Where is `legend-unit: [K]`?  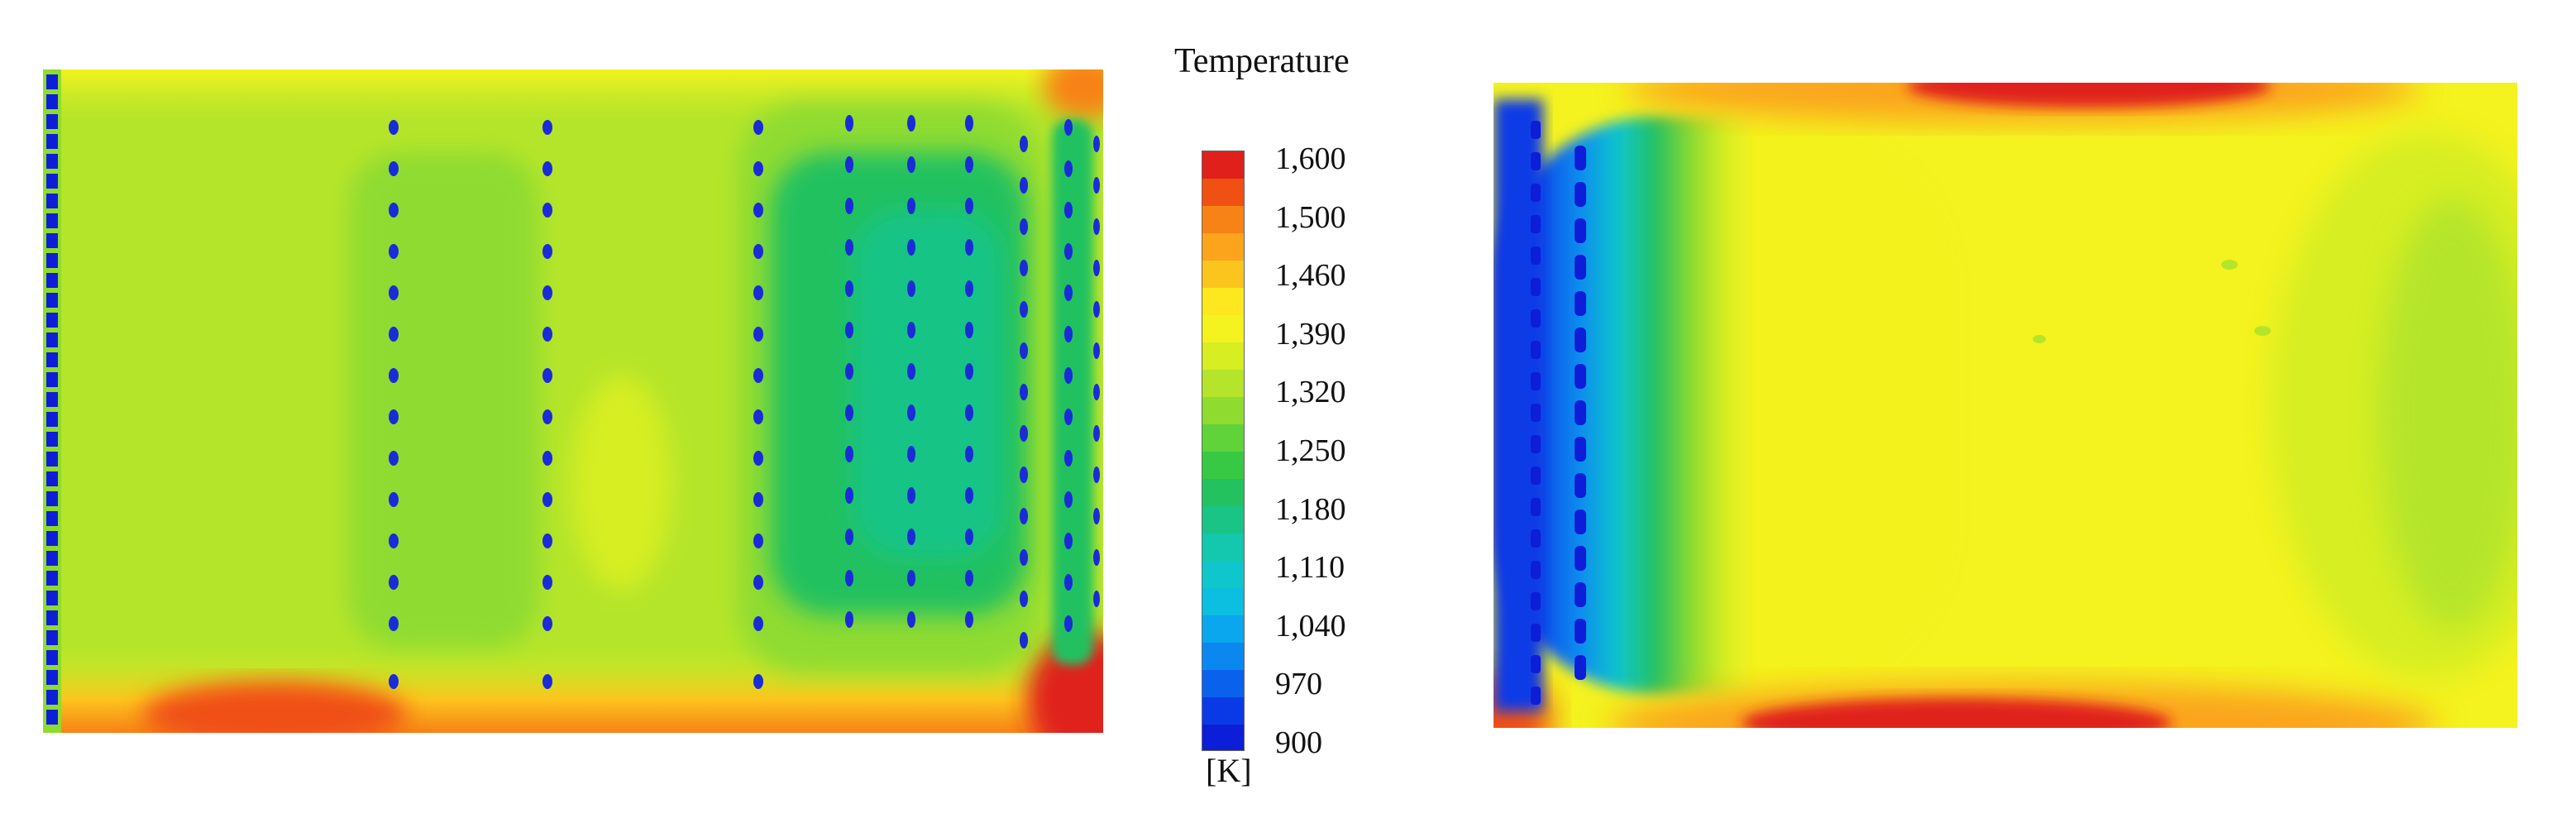
legend-unit: [K] is located at coordinates (1229, 770).